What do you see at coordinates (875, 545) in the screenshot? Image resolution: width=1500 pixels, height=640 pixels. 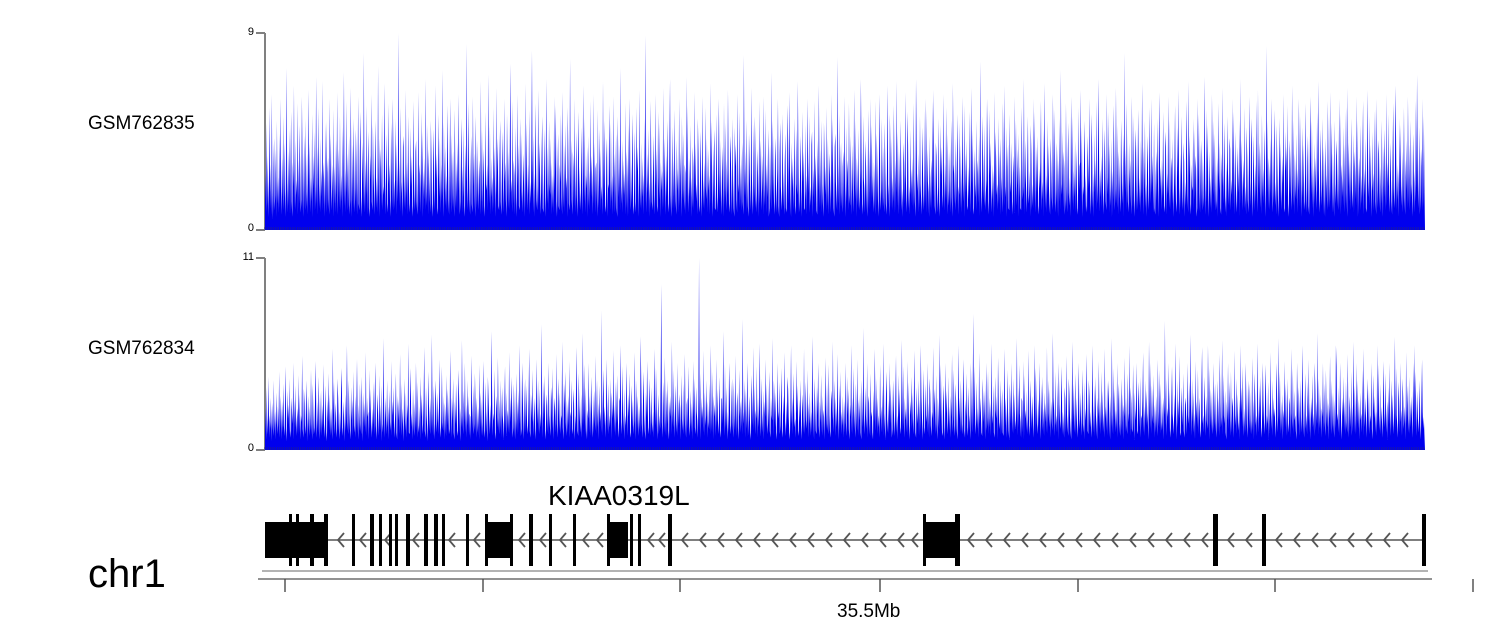 I see `gene-model-track` at bounding box center [875, 545].